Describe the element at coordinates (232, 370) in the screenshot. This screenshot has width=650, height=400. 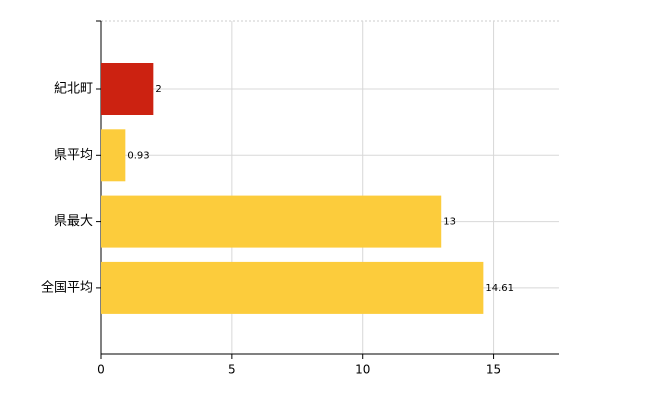
I see `x-tick-label: 5` at that location.